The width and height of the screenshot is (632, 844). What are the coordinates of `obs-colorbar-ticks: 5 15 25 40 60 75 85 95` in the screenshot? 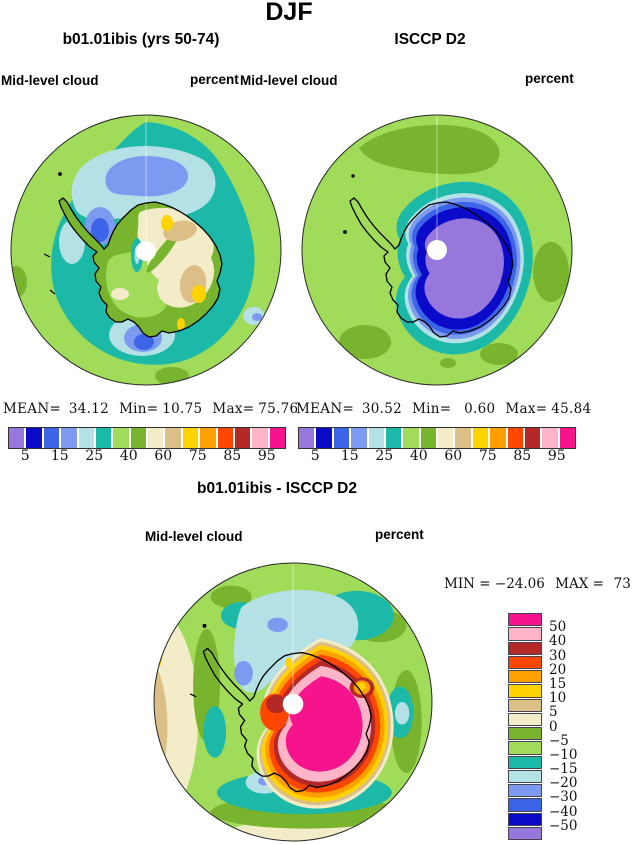 It's located at (436, 456).